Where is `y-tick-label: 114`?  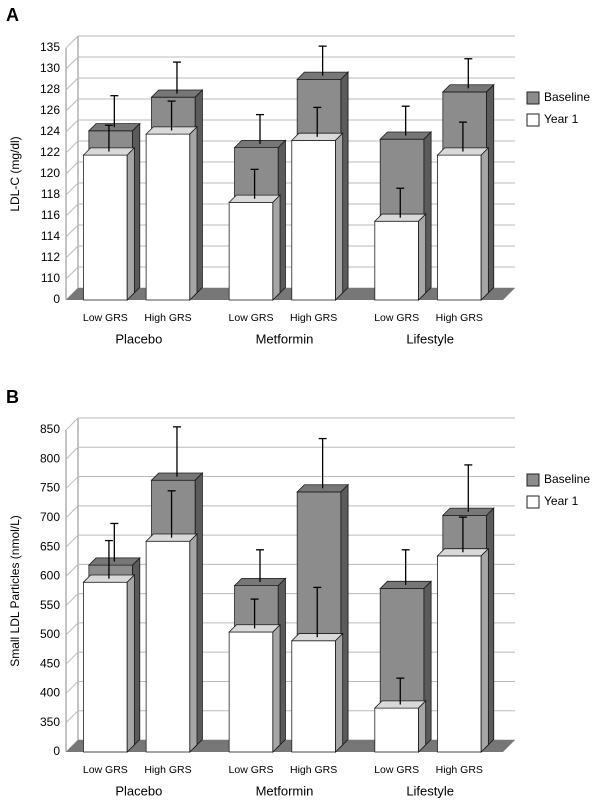
y-tick-label: 114 is located at coordinates (50, 236).